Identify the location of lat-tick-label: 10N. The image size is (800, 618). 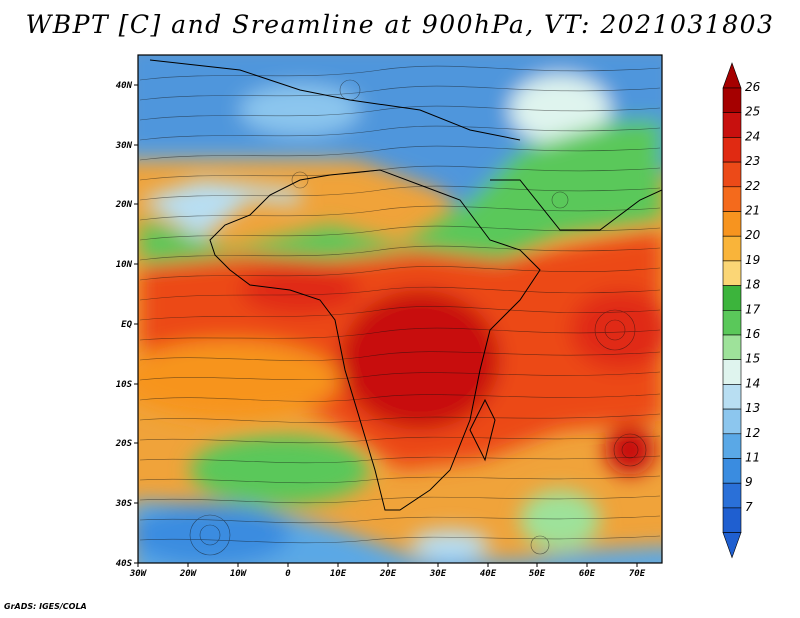
(124, 265).